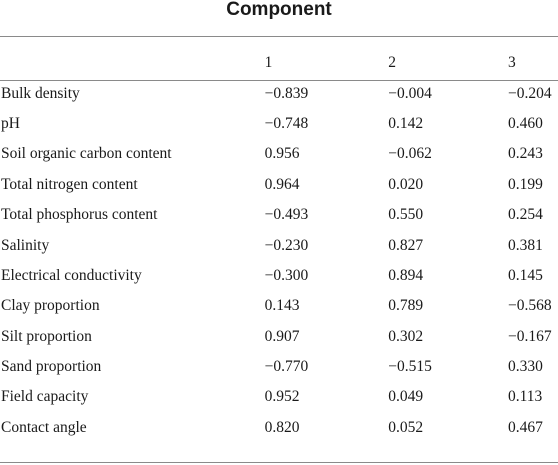  I want to click on loading-value-component-3: 0.381, so click(525, 245).